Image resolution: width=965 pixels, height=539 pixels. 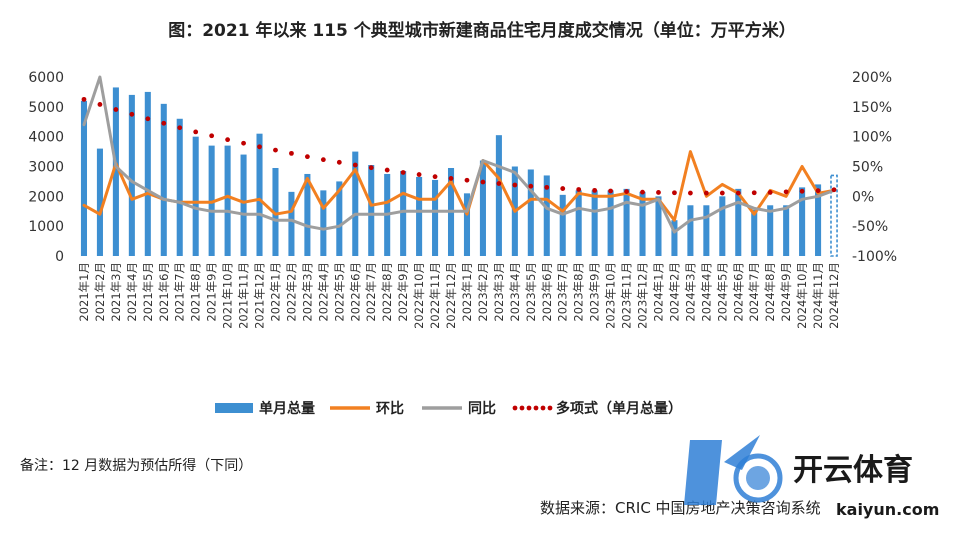 I want to click on x-axis-tick-label: 2024年10月, so click(x=802, y=295).